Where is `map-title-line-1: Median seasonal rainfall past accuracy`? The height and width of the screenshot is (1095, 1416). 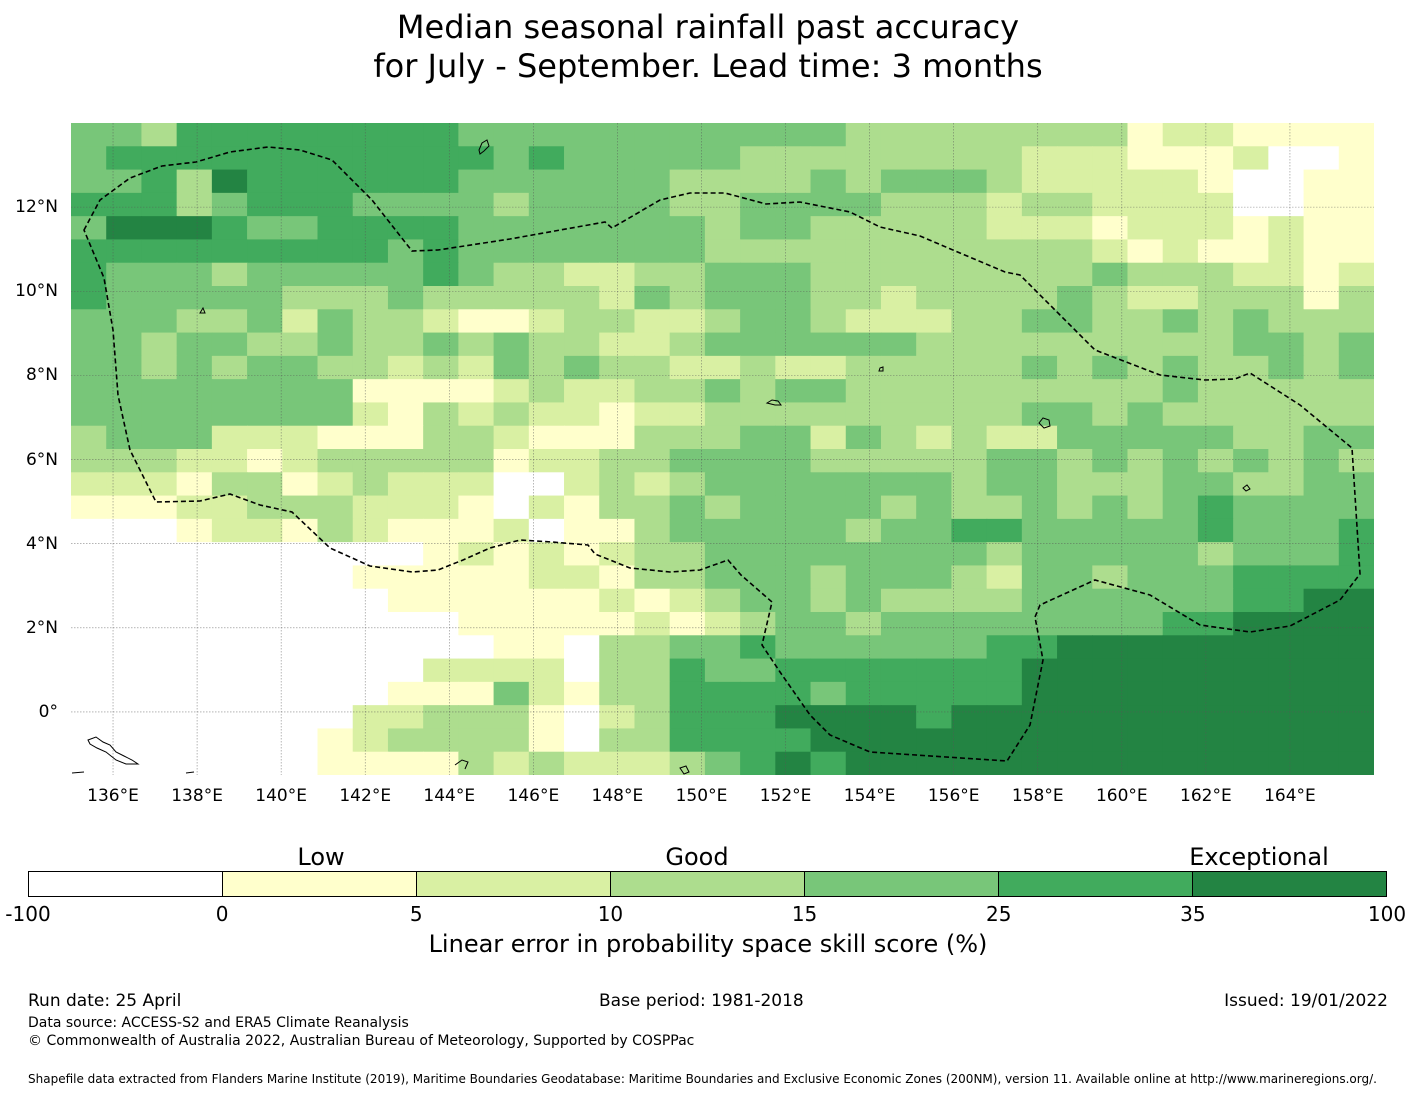
map-title-line-1: Median seasonal rainfall past accuracy is located at coordinates (708, 27).